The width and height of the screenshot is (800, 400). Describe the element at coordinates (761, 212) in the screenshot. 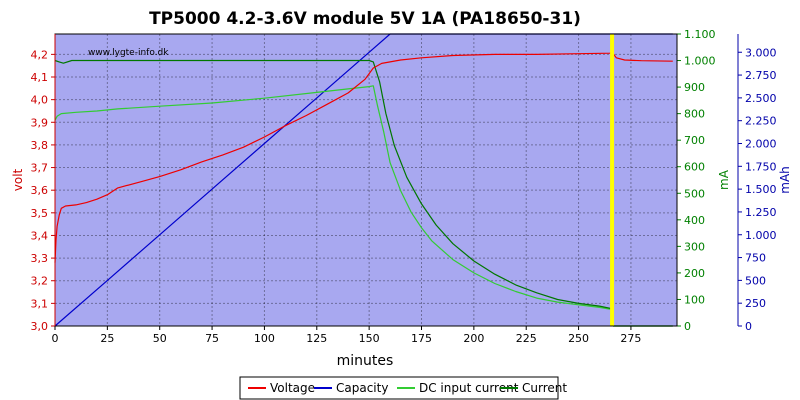

I see `y-right2-tick-label: 1.250` at that location.